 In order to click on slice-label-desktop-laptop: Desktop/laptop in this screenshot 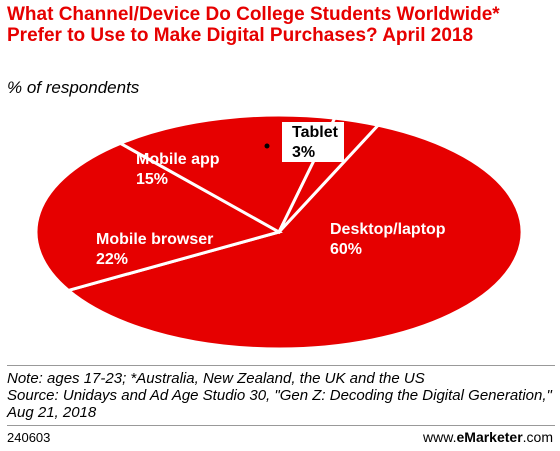, I will do `click(388, 229)`.